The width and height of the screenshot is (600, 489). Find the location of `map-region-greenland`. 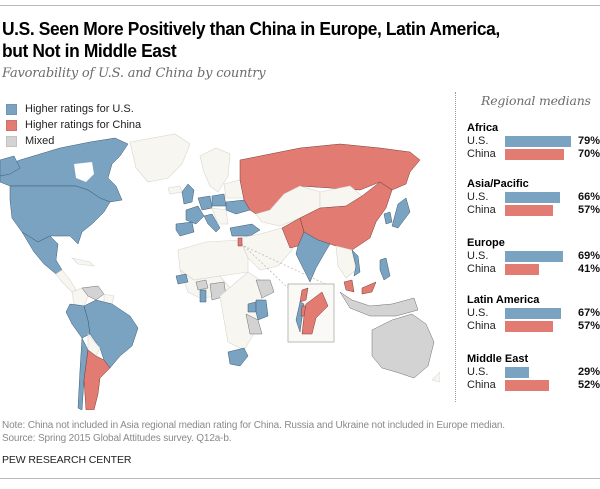

map-region-greenland is located at coordinates (160, 158).